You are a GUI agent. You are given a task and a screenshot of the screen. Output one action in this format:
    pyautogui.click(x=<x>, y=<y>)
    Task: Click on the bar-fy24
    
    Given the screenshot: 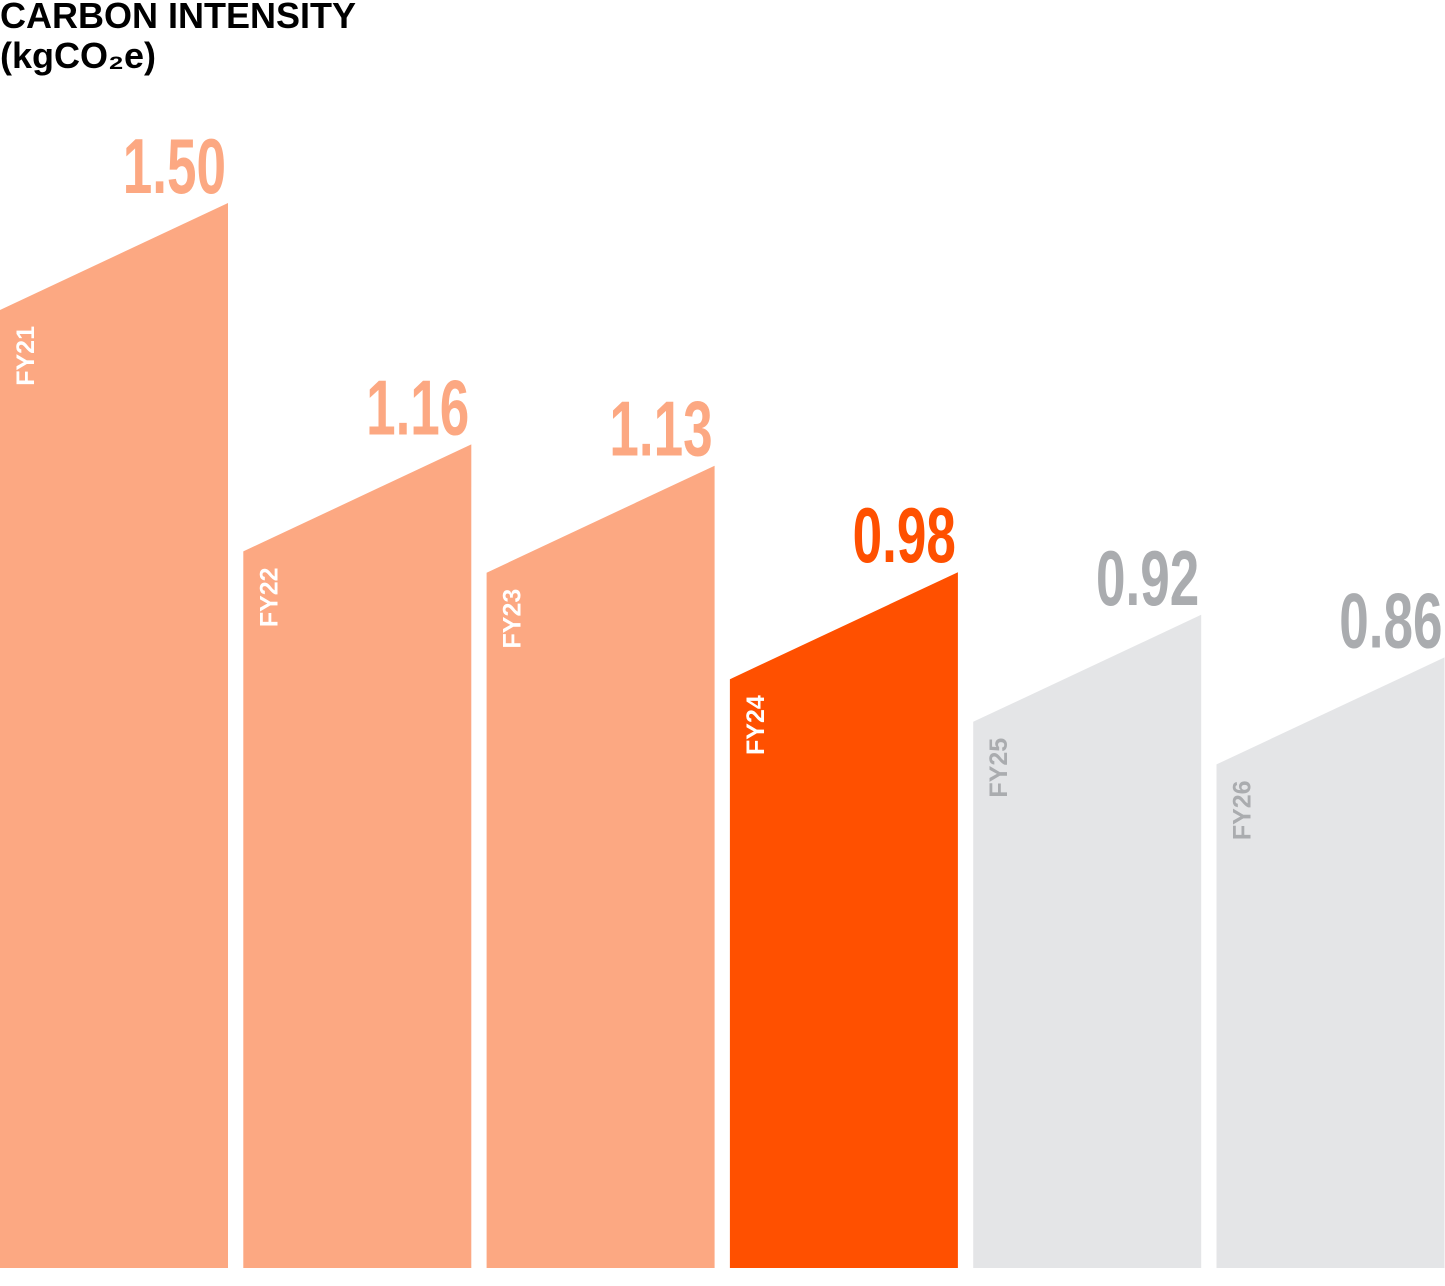 What is the action you would take?
    pyautogui.click(x=843, y=920)
    